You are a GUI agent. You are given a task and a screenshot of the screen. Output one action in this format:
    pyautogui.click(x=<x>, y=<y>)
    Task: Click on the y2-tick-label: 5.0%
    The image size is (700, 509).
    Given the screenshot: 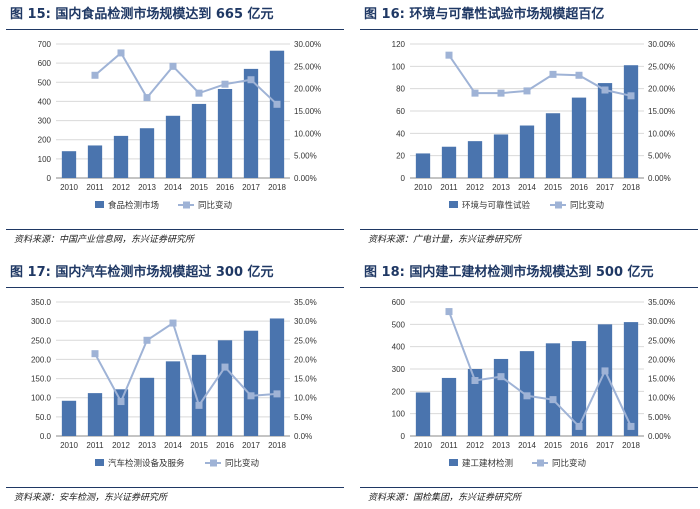 What is the action you would take?
    pyautogui.click(x=303, y=417)
    